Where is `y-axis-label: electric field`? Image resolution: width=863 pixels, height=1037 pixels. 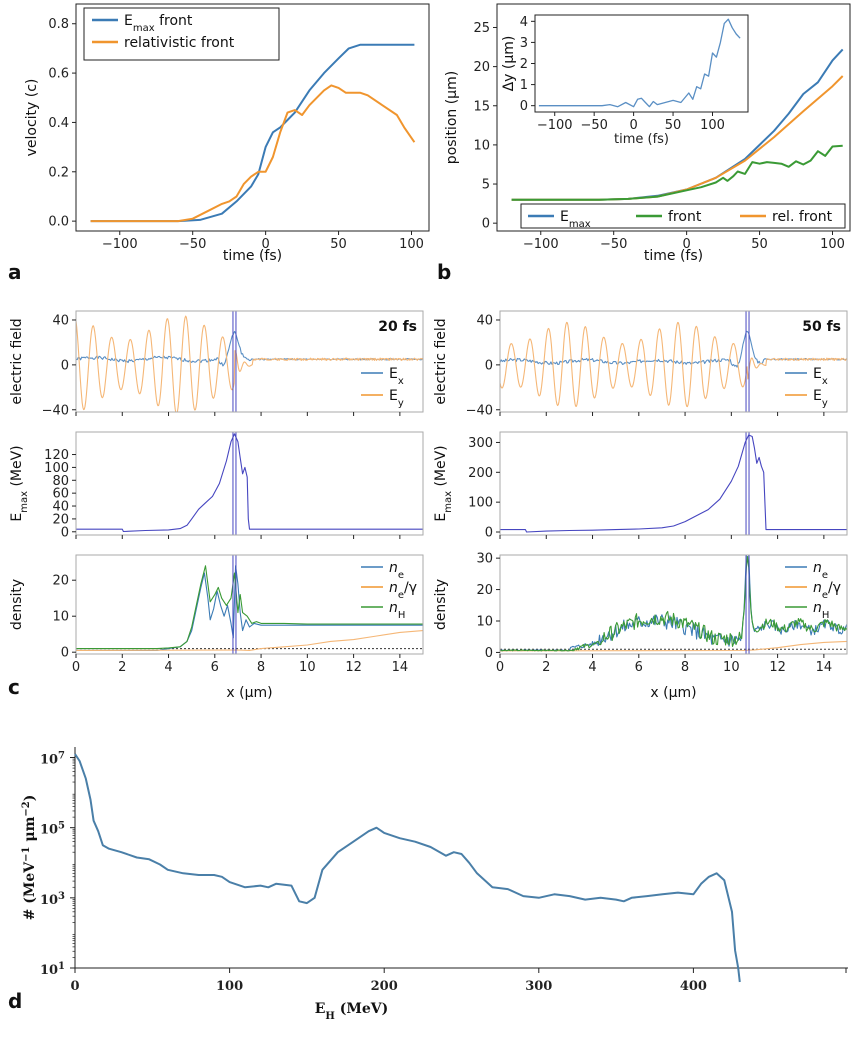 y-axis-label: electric field is located at coordinates (17, 361).